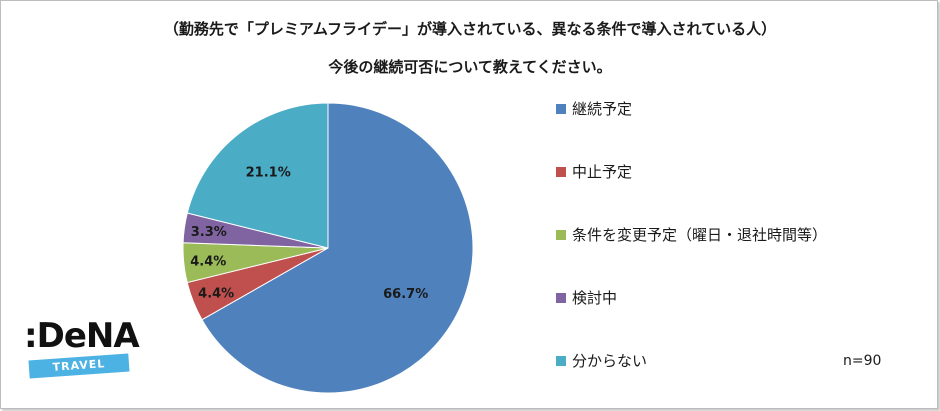 Image resolution: width=940 pixels, height=411 pixels. Describe the element at coordinates (209, 232) in the screenshot. I see `pie-label-considering: 3.3%` at that location.